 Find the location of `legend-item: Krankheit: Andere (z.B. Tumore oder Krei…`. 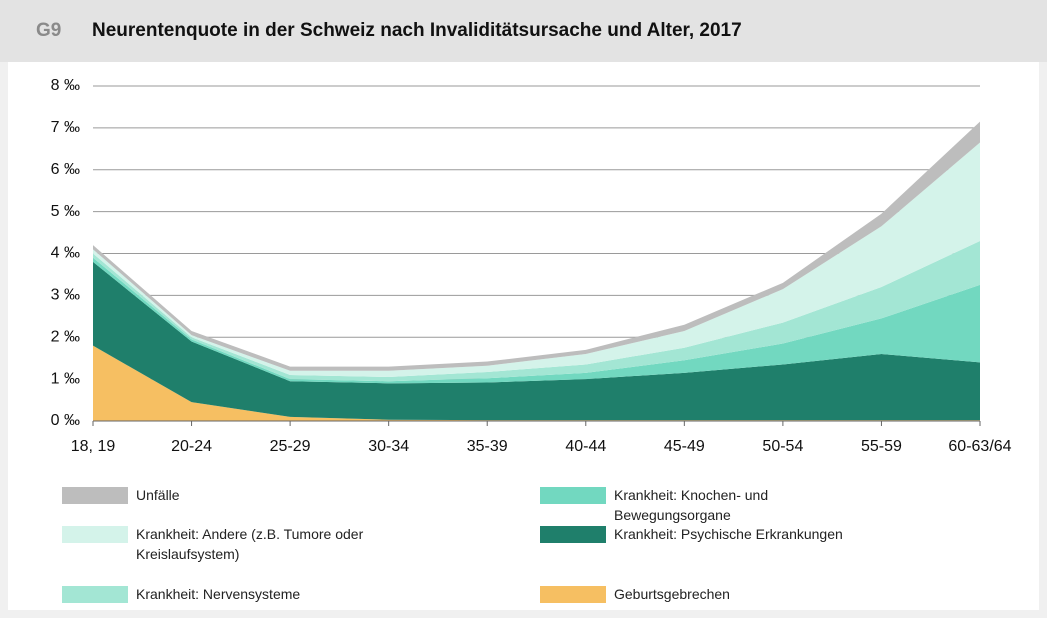

legend-item: Krankheit: Andere (z.B. Tumore oder Krei… is located at coordinates (229, 545).